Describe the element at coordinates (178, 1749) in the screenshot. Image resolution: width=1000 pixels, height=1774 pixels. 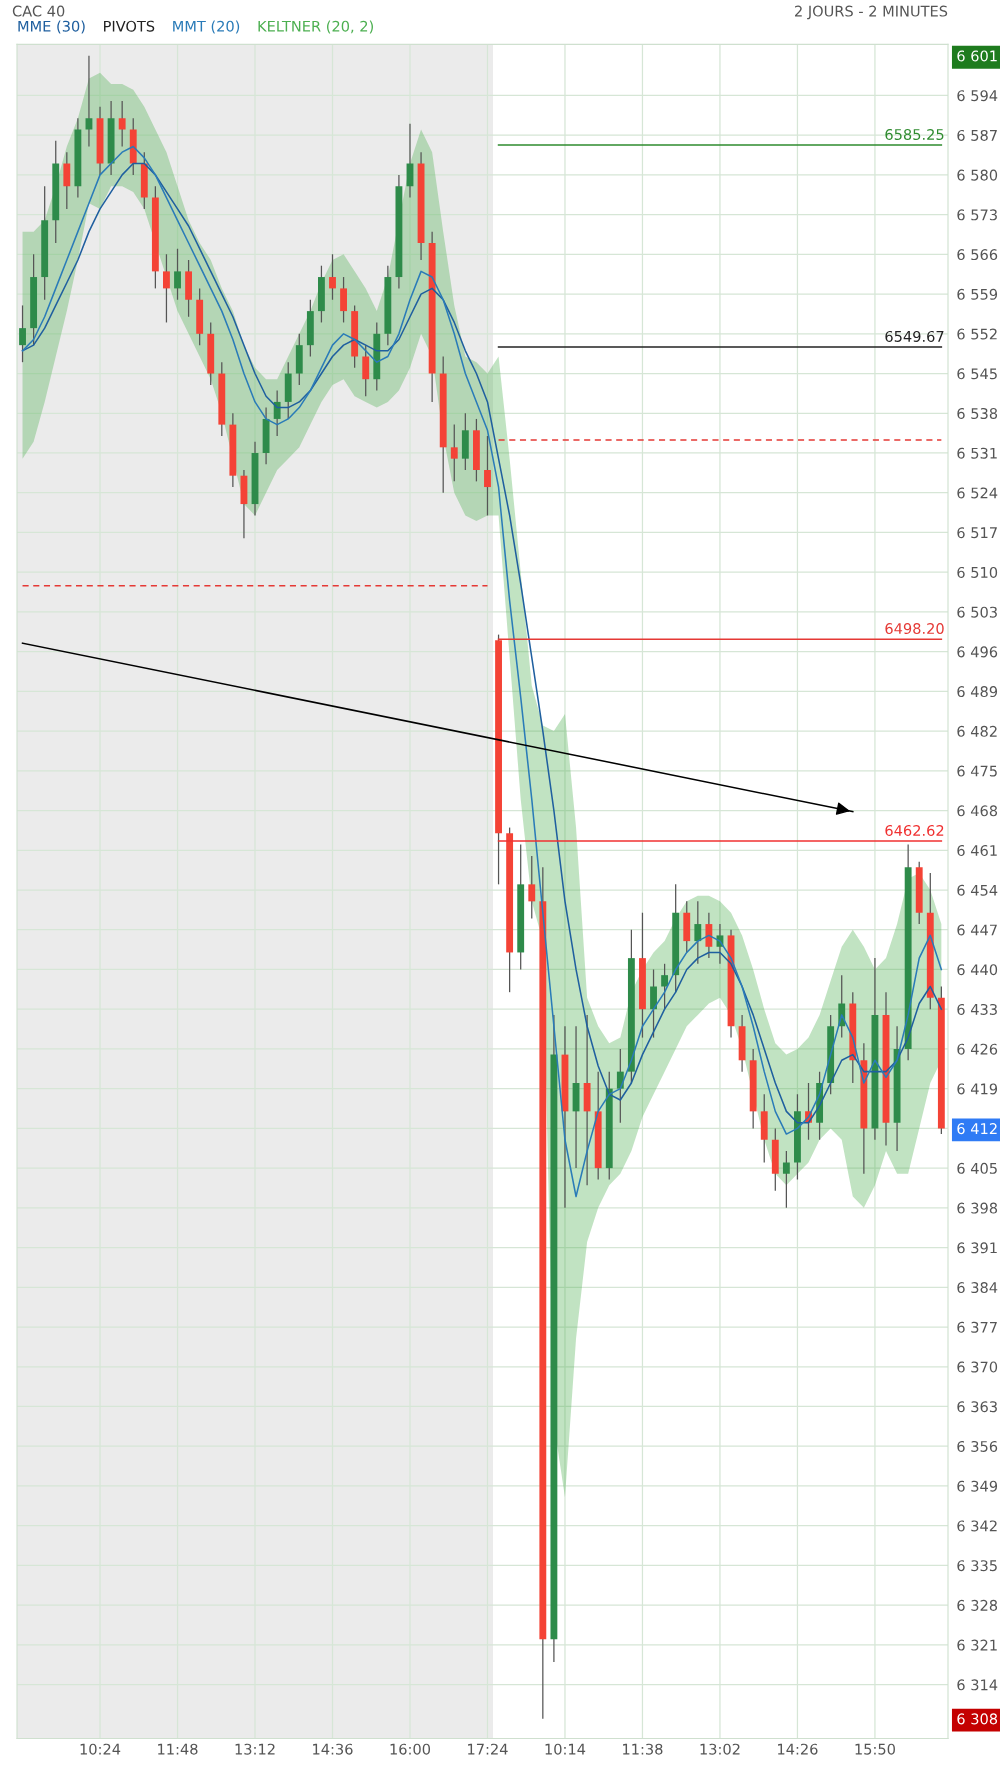
I see `x-tick-label: 11:48` at that location.